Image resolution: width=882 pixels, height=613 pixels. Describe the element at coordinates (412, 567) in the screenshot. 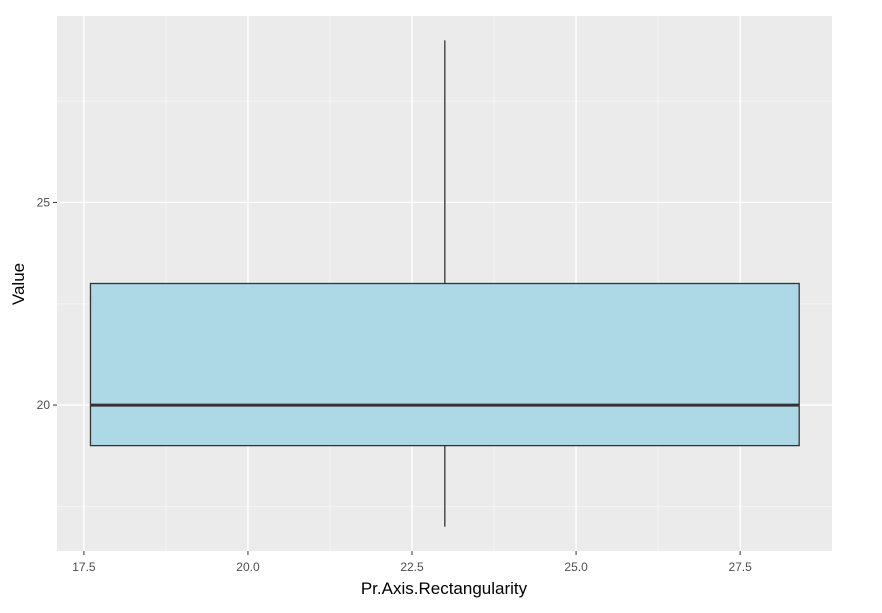

I see `x-tick-label-2: 22.5` at that location.